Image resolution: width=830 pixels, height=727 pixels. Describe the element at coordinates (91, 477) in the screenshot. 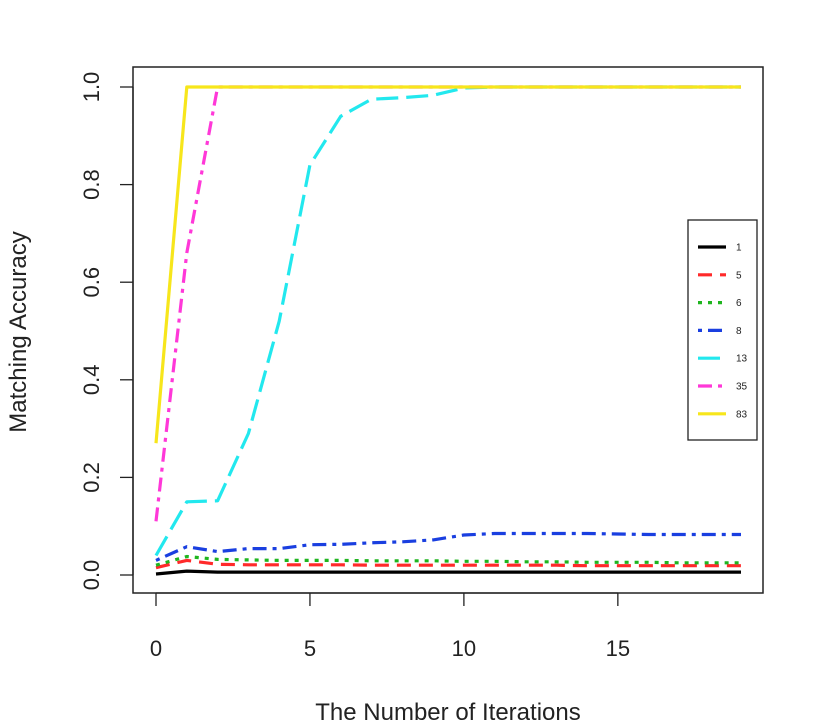

I see `y-tick-label: 0.2` at that location.